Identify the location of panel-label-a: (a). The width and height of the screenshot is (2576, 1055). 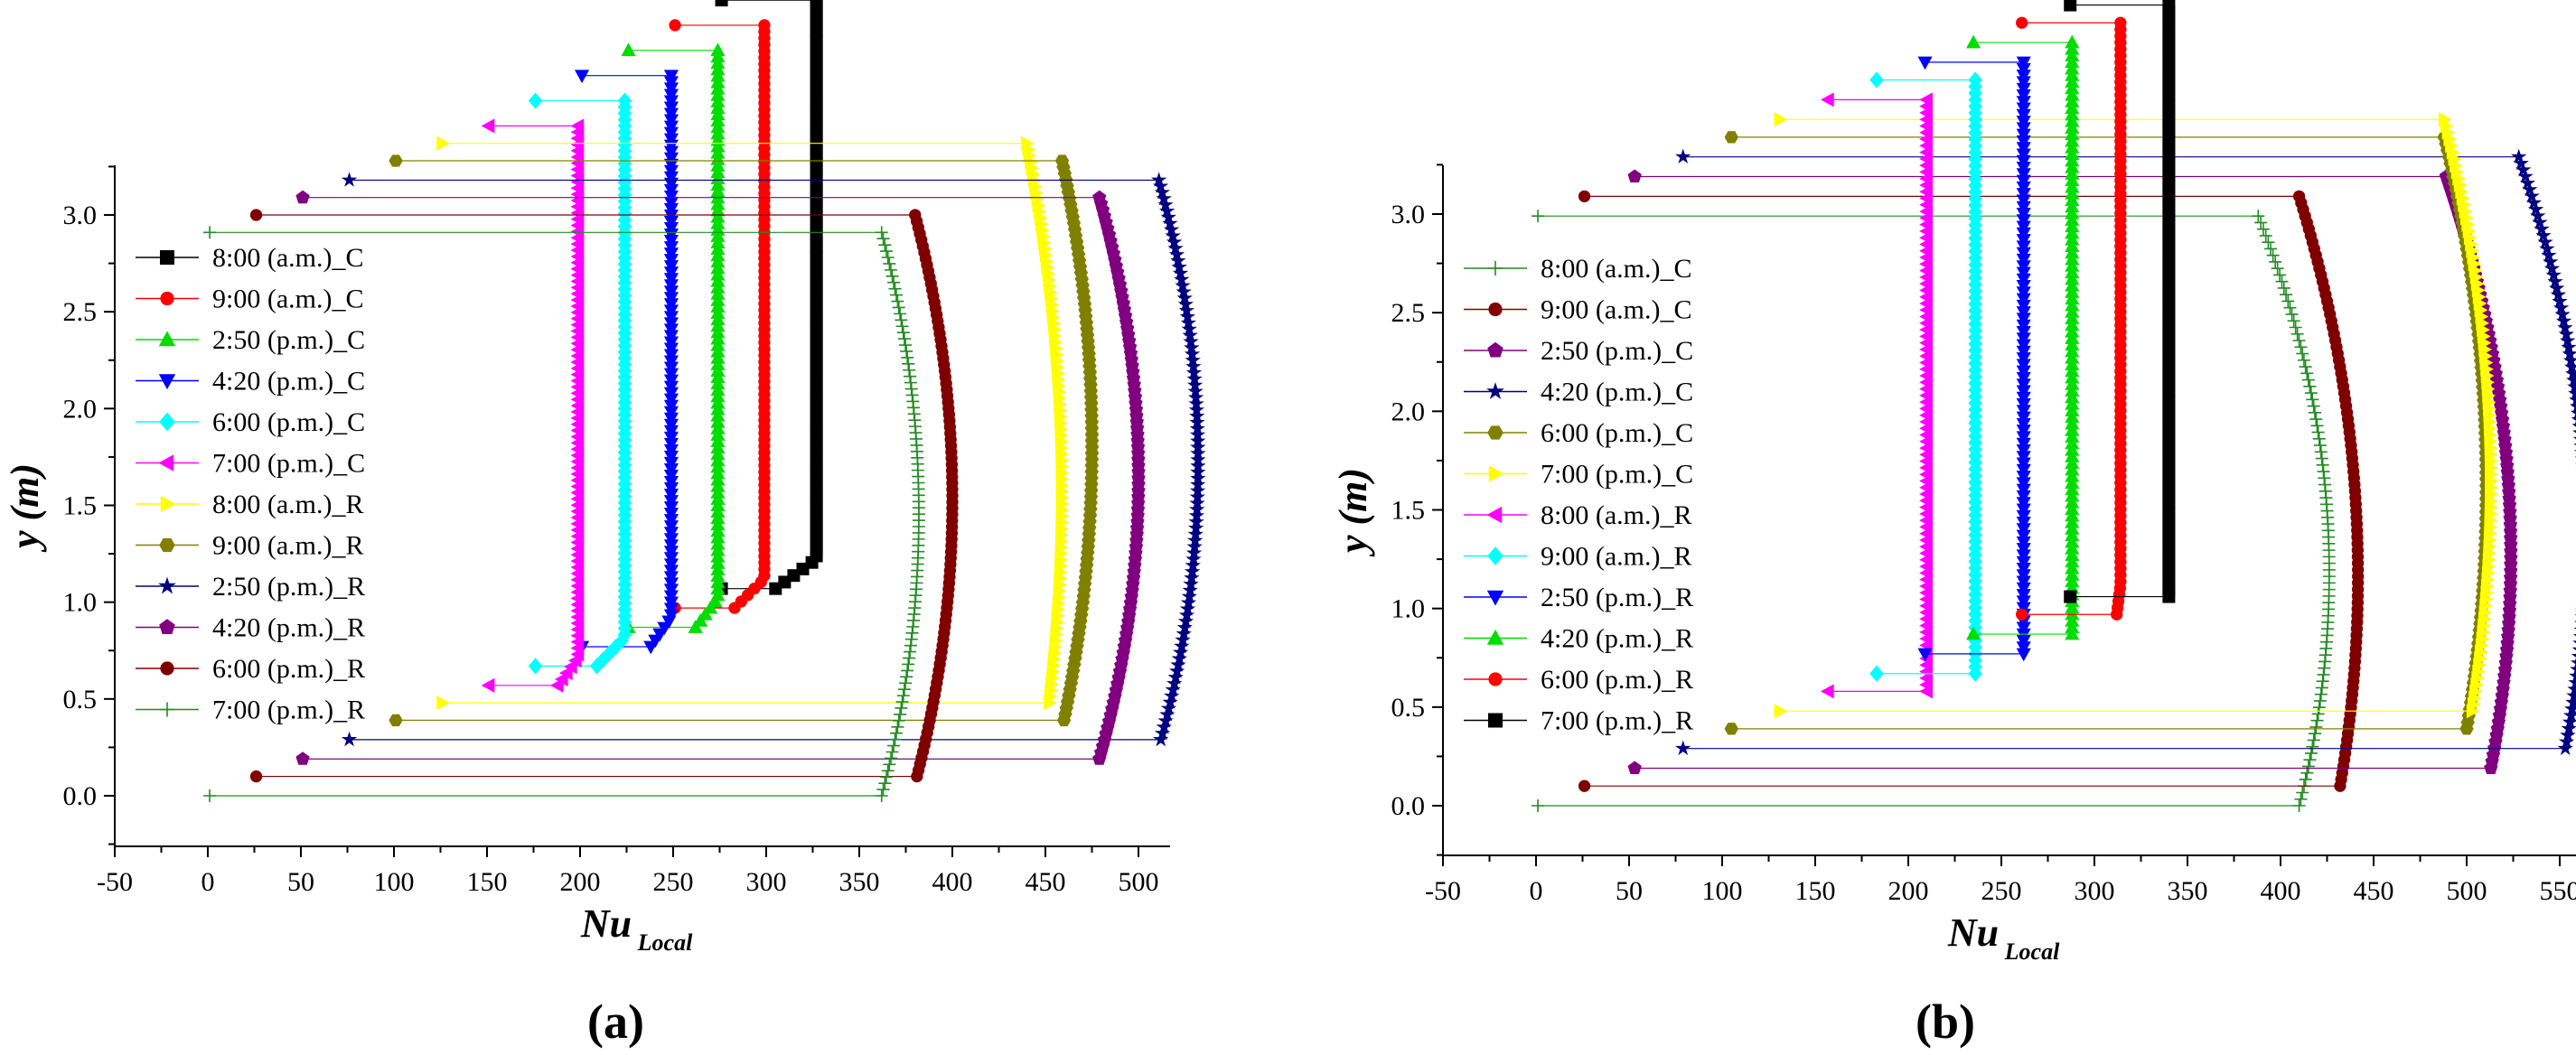
(615, 1022).